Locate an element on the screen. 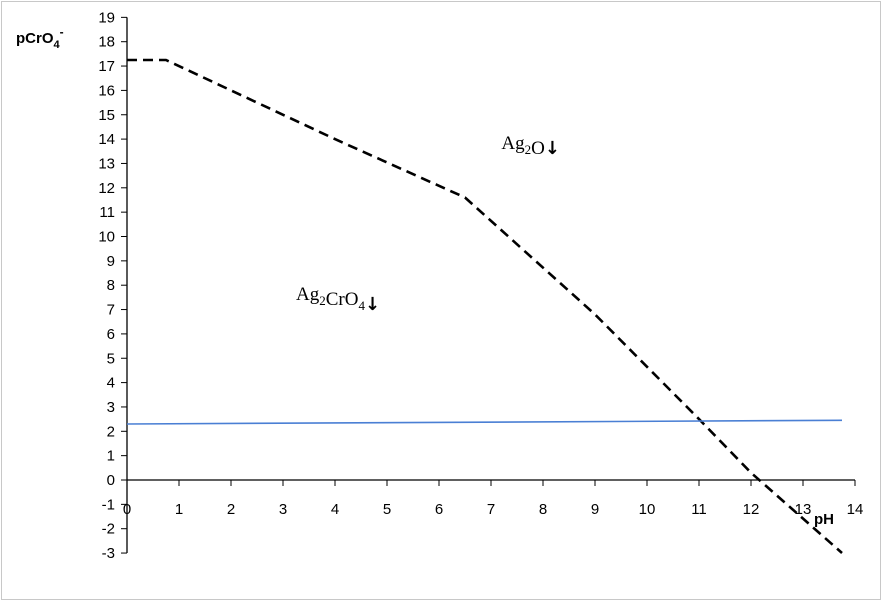 This screenshot has height=601, width=882. y-tick-label: 3 is located at coordinates (111, 407).